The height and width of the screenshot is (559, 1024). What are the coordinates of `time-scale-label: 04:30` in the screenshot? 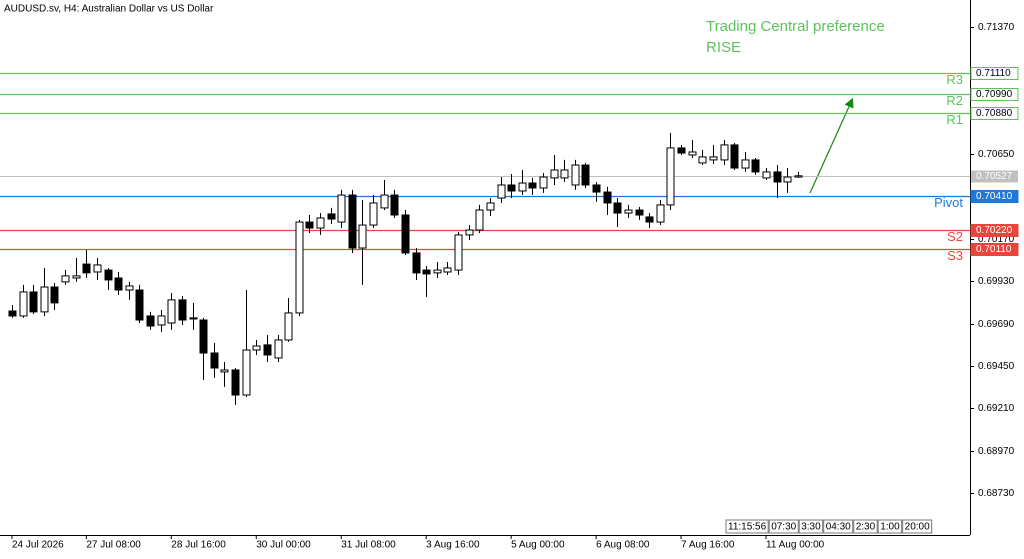 It's located at (838, 527).